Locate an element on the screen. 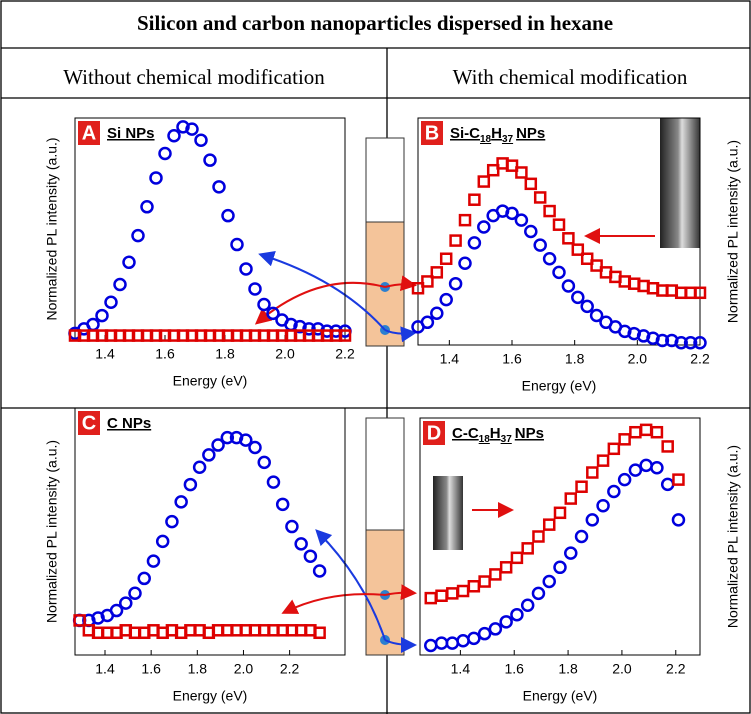  panel-letter: D is located at coordinates (434, 433).